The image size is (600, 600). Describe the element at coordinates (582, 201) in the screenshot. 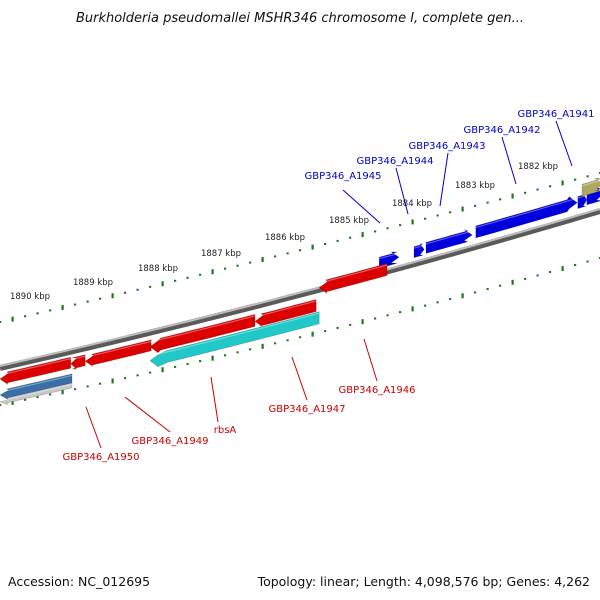

I see `gene-arrow-GBP346_A1941a` at that location.